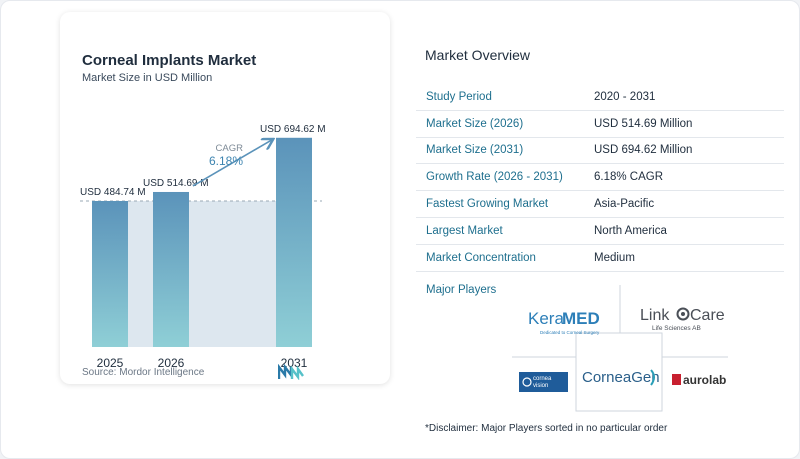  I want to click on overview-row: Growth Rate (2026 - 2031) 6.18% CAGR, so click(600, 178).